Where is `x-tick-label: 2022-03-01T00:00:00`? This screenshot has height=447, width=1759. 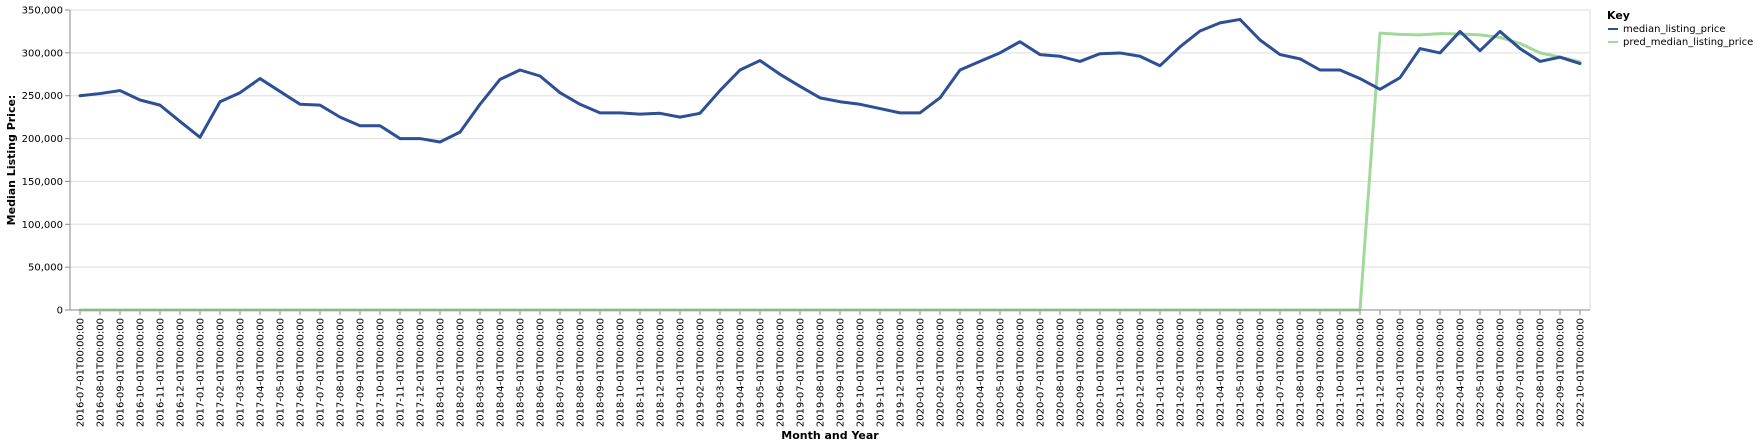
x-tick-label: 2022-03-01T00:00:00 is located at coordinates (1441, 372).